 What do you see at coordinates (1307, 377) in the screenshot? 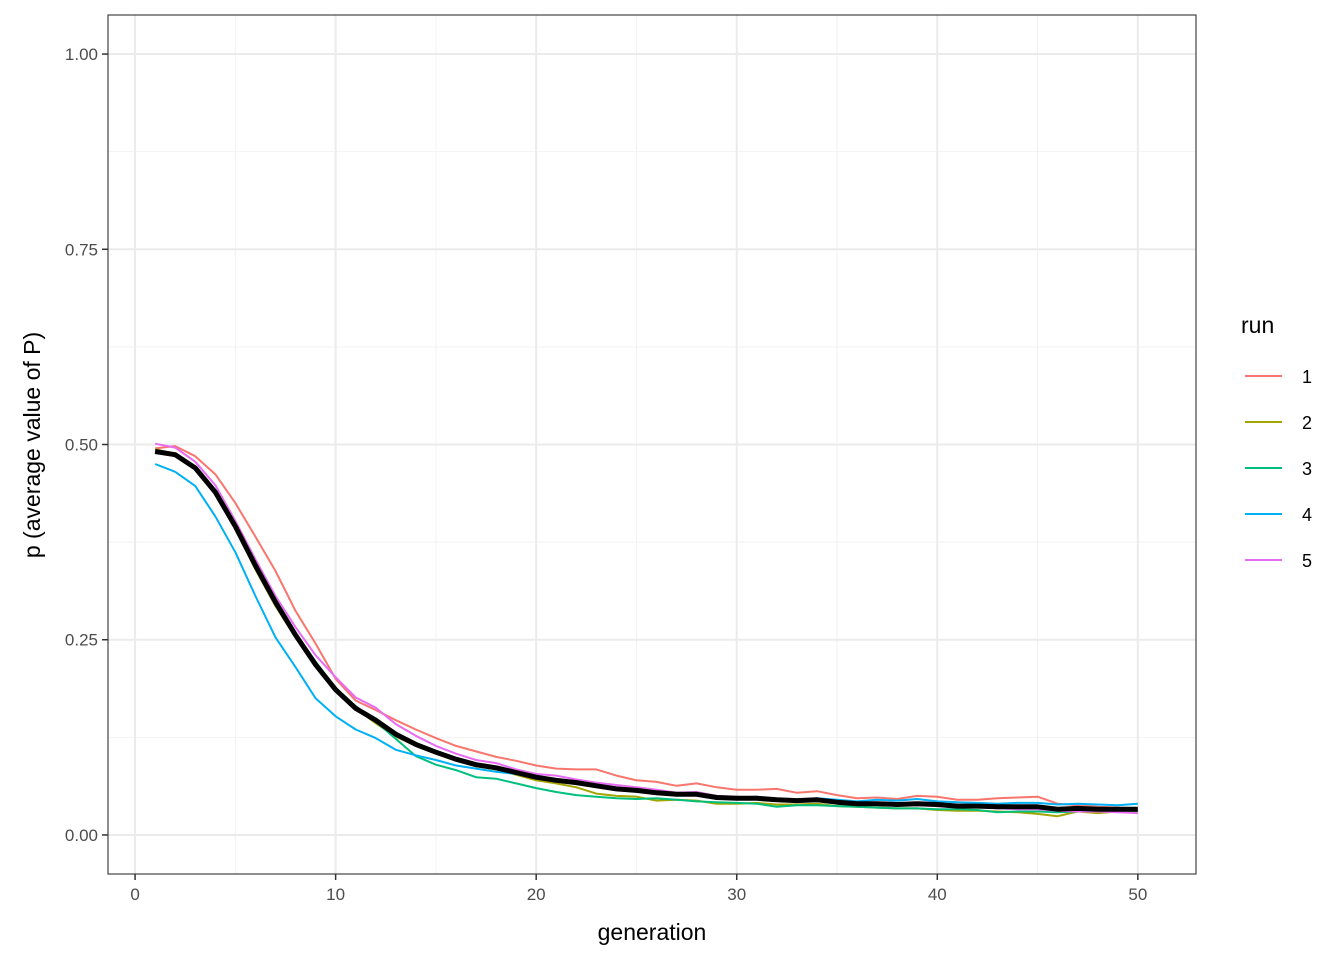
I see `legend-label: 1` at bounding box center [1307, 377].